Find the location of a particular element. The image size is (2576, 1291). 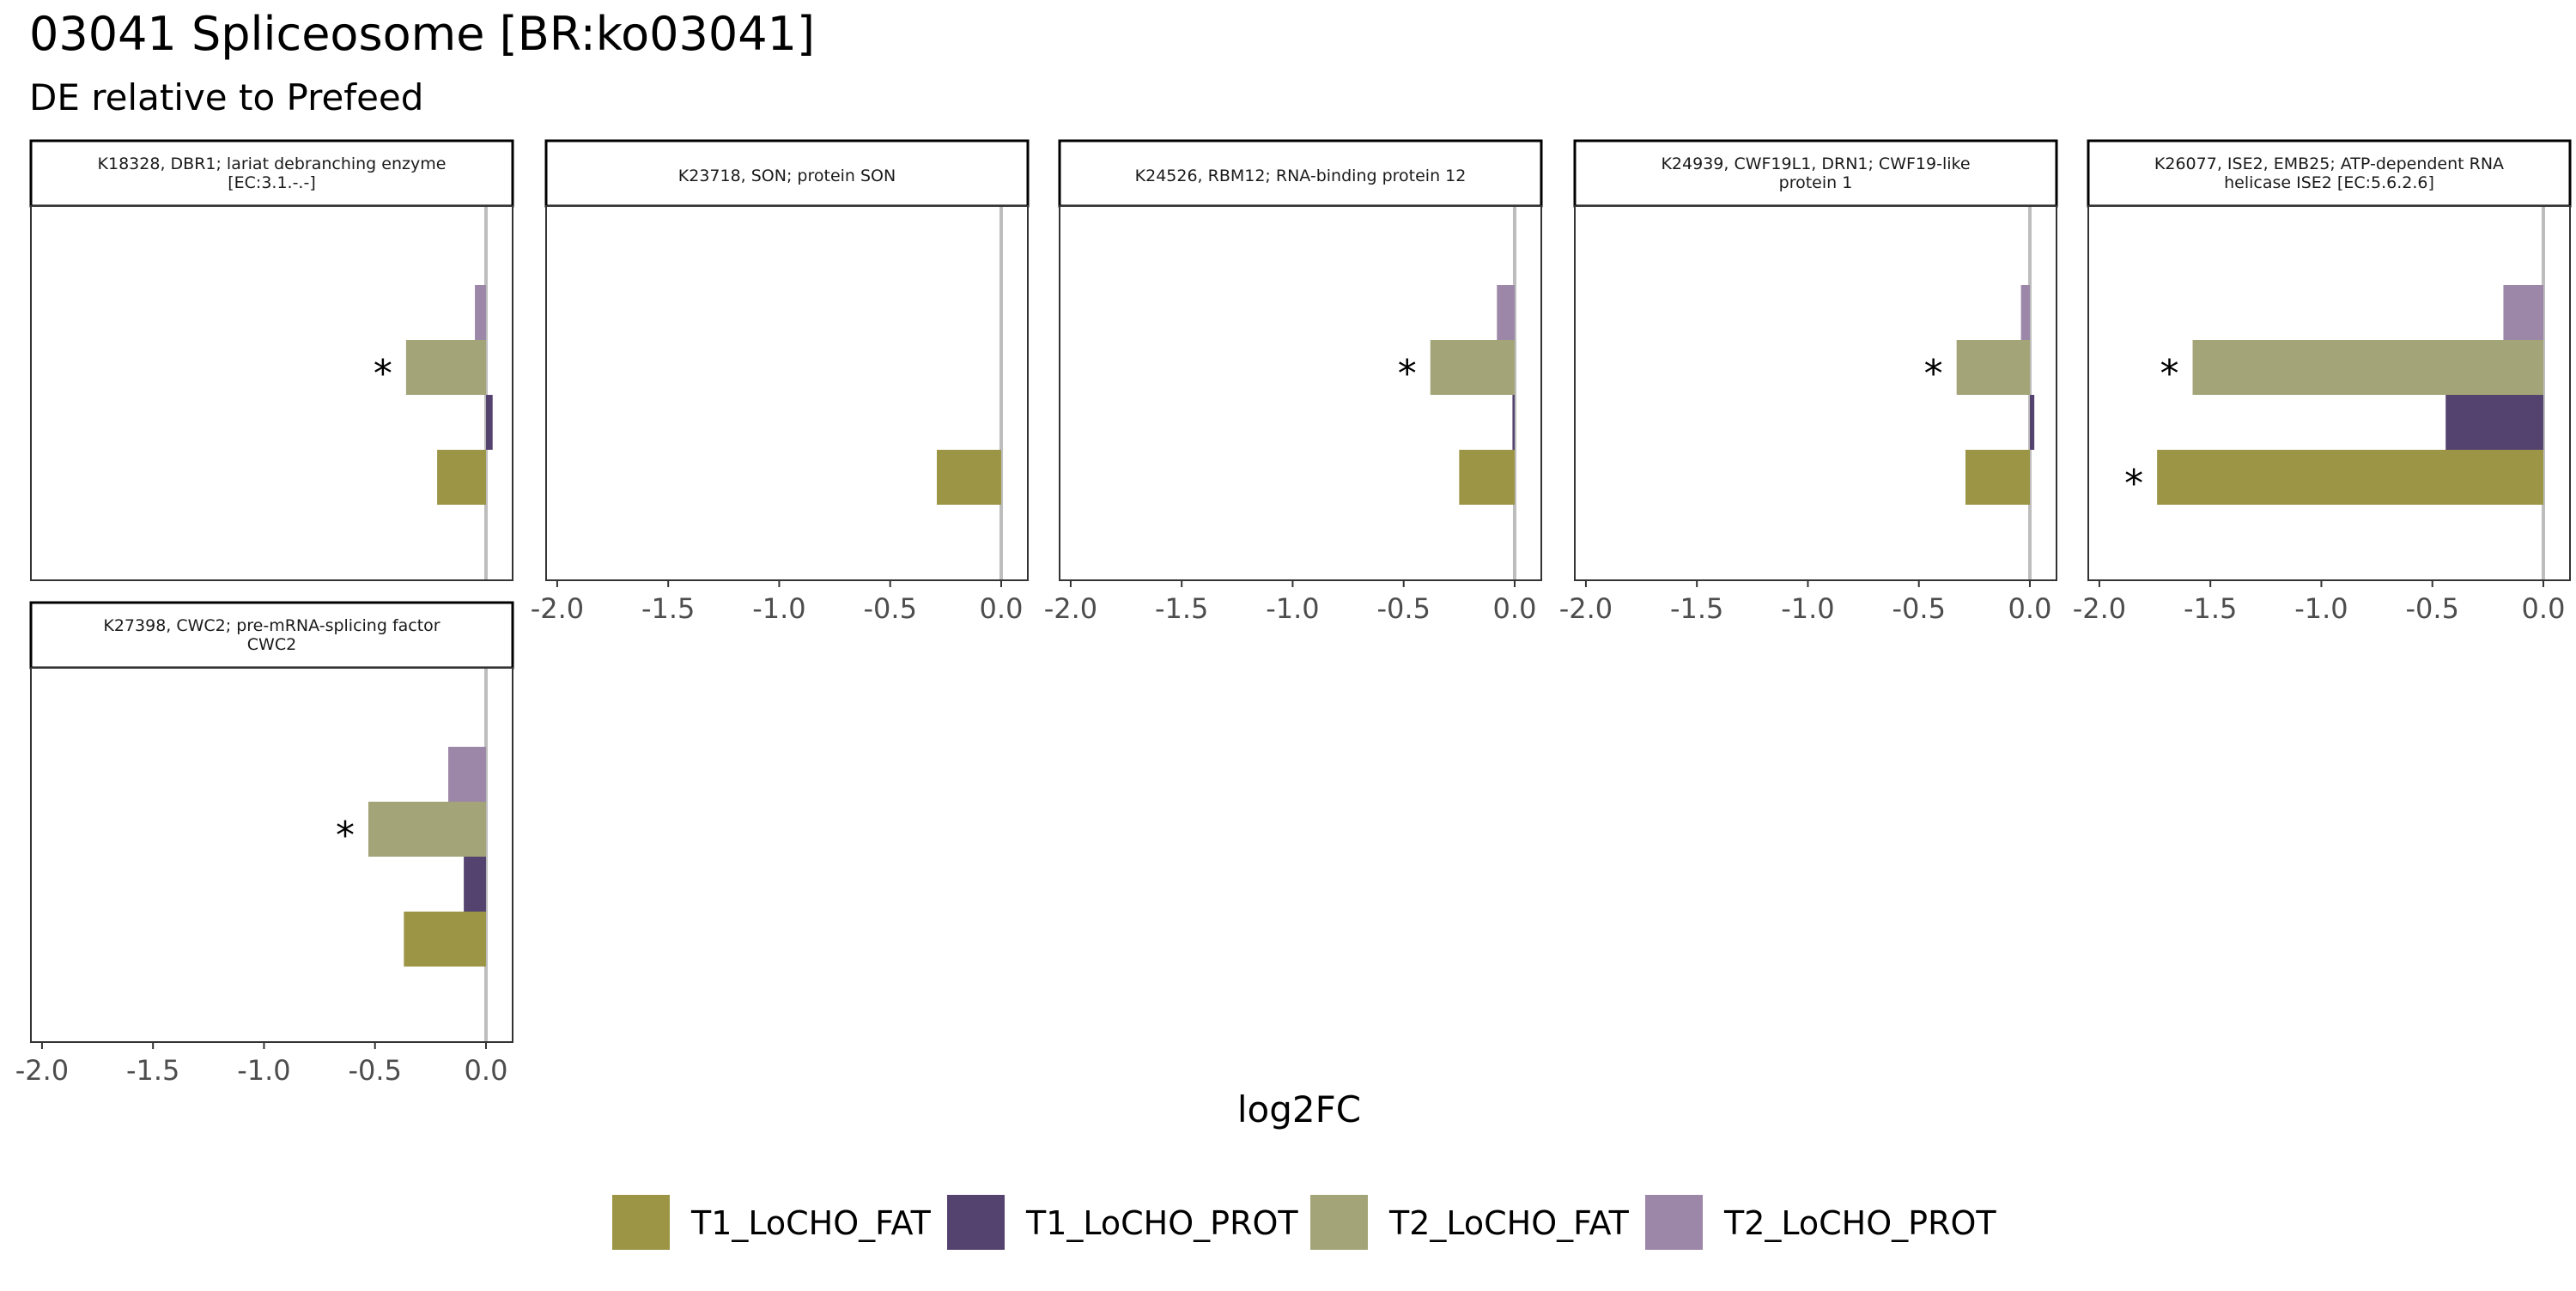

legend-item: T1_LoCHO_FAT is located at coordinates (772, 1223).